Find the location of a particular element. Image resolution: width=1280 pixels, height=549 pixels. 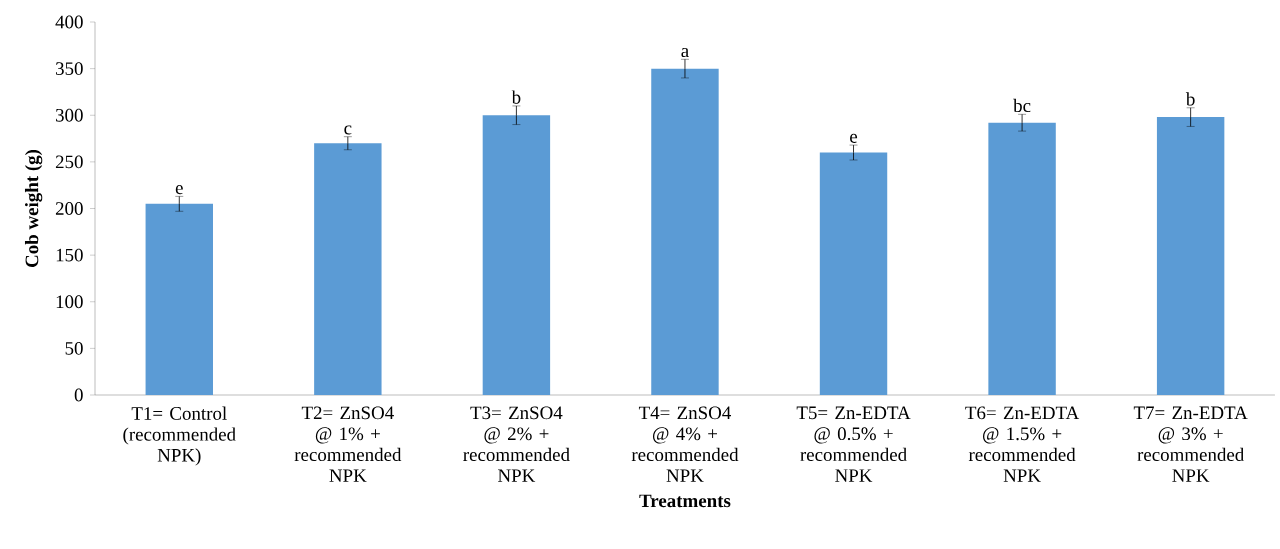

annotation: c is located at coordinates (348, 130).